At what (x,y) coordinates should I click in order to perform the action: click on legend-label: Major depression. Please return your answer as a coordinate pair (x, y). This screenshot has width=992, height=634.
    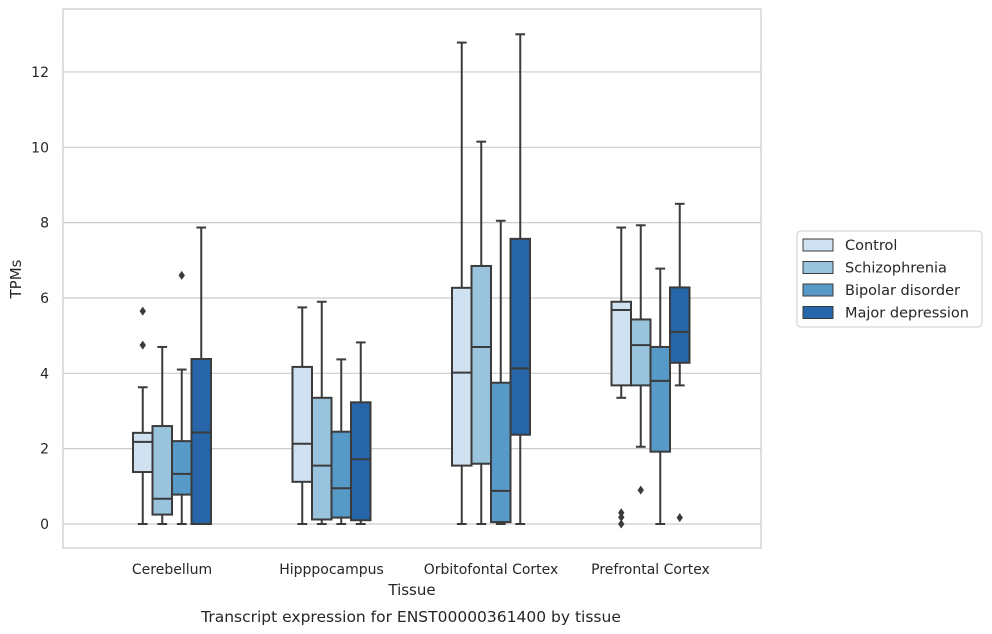
    Looking at the image, I should click on (907, 314).